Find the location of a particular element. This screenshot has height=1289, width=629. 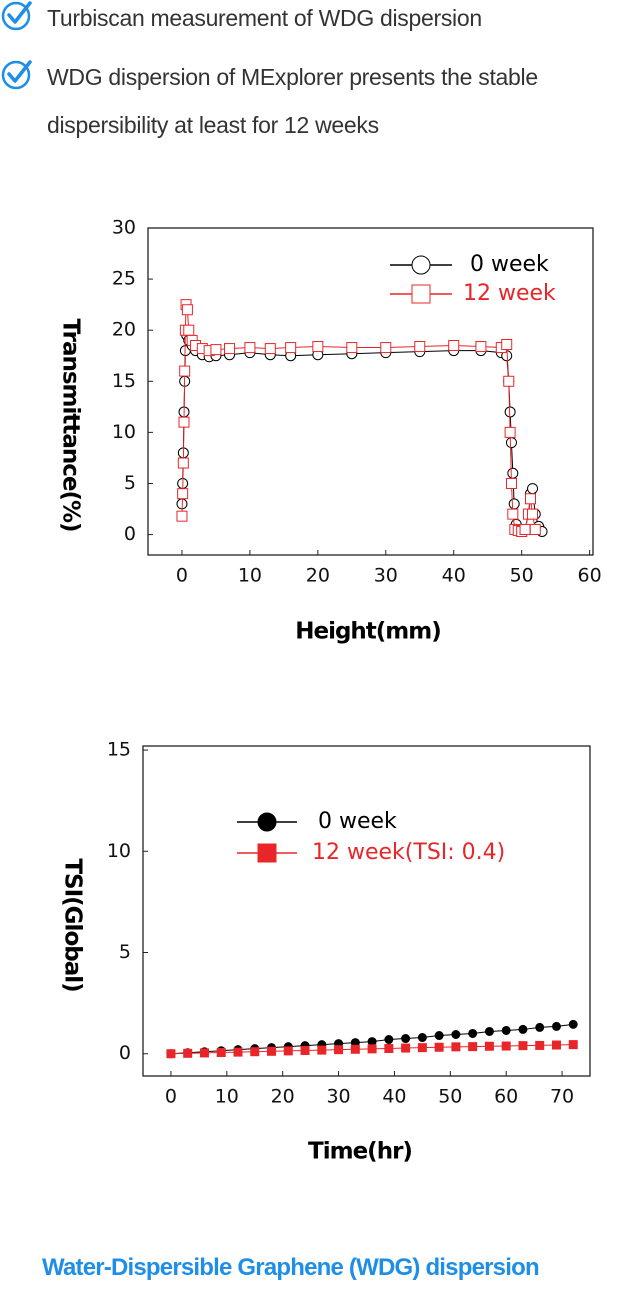

x-axis-label: Height(mm) is located at coordinates (368, 632).